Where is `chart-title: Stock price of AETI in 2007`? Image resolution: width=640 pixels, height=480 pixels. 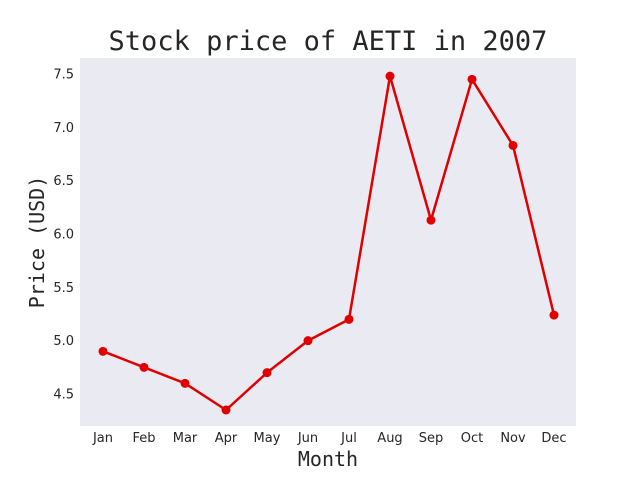
chart-title: Stock price of AETI in 2007 is located at coordinates (328, 41).